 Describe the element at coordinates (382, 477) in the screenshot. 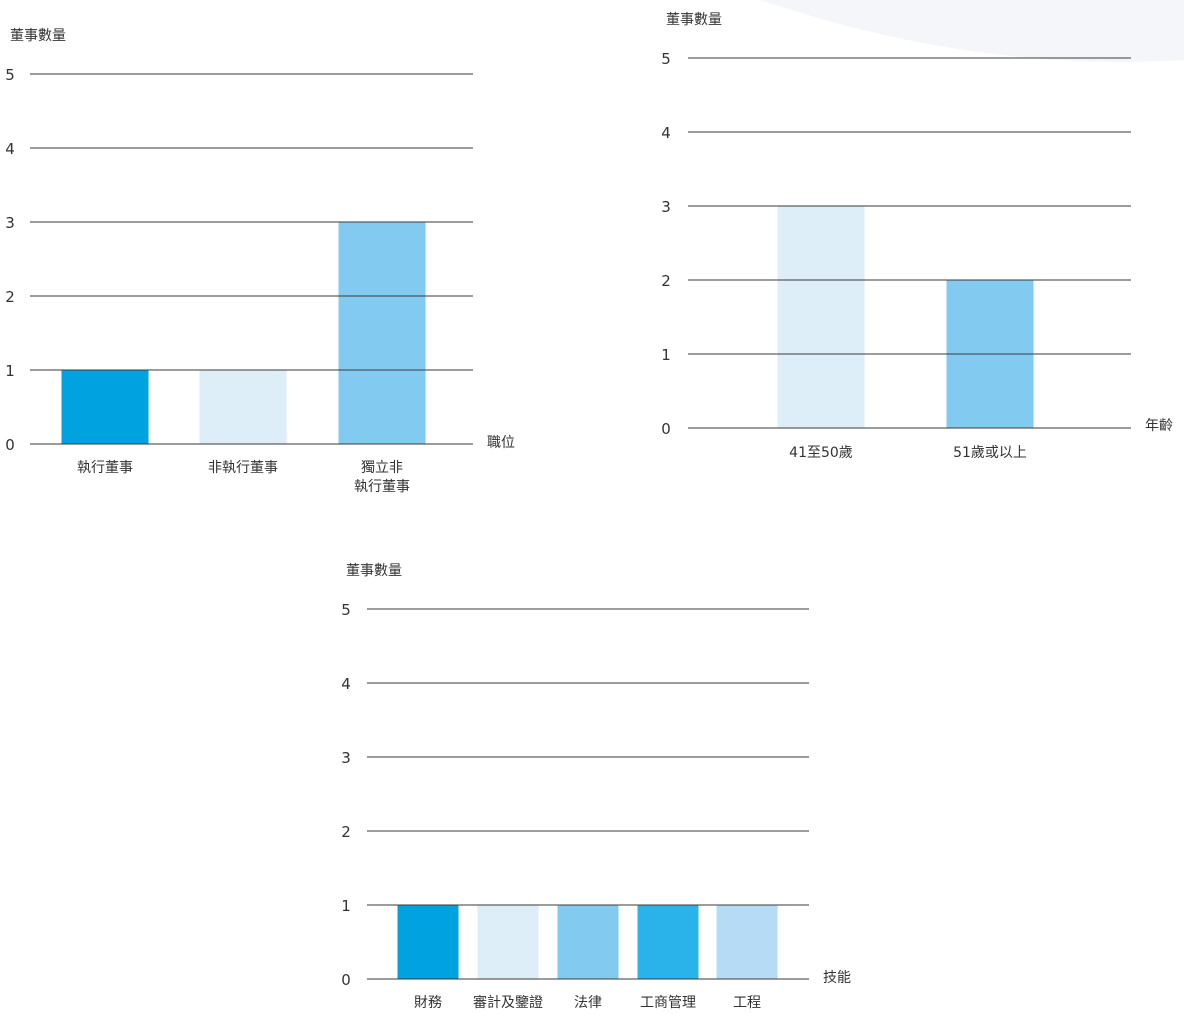

I see `category-label-2: 獨立非執行董事` at that location.